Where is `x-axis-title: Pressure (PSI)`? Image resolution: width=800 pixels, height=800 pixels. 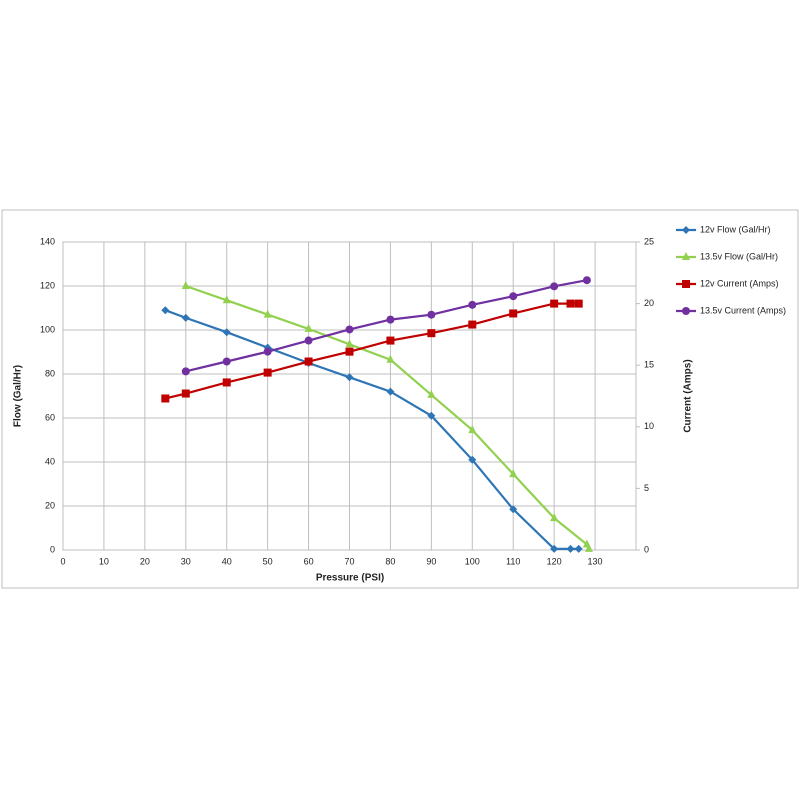 x-axis-title: Pressure (PSI) is located at coordinates (350, 578).